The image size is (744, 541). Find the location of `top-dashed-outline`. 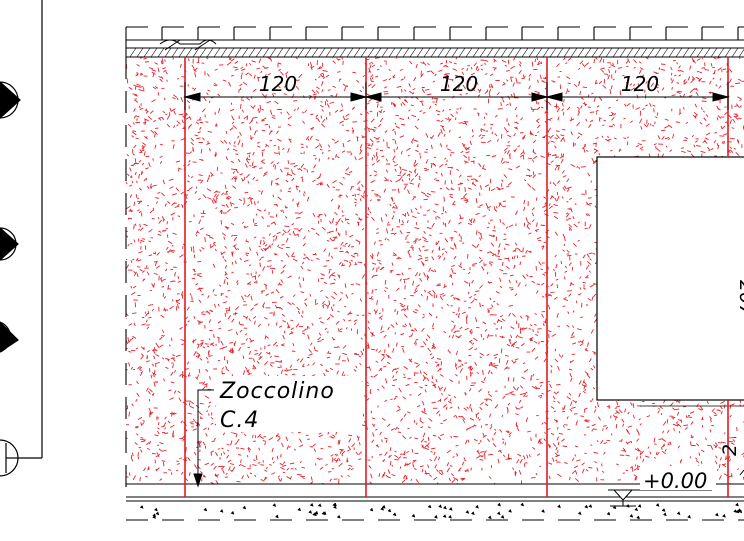

top-dashed-outline is located at coordinates (434, 42).